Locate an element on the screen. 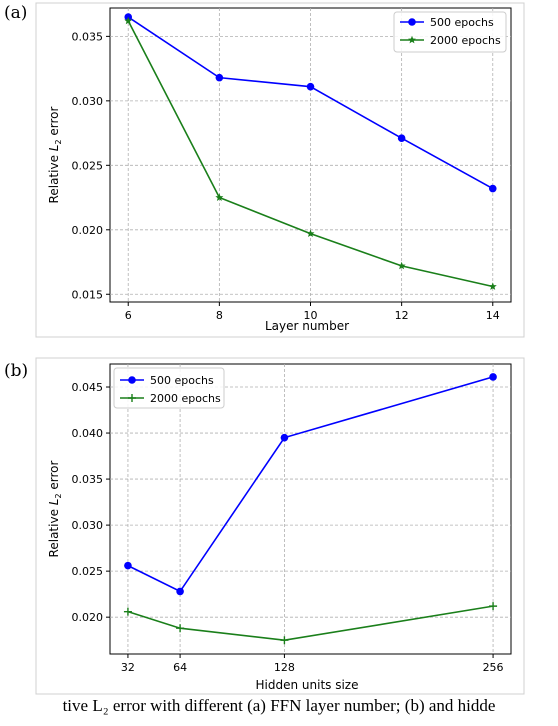 This screenshot has height=726, width=558. x-tick-label: 256 is located at coordinates (493, 667).